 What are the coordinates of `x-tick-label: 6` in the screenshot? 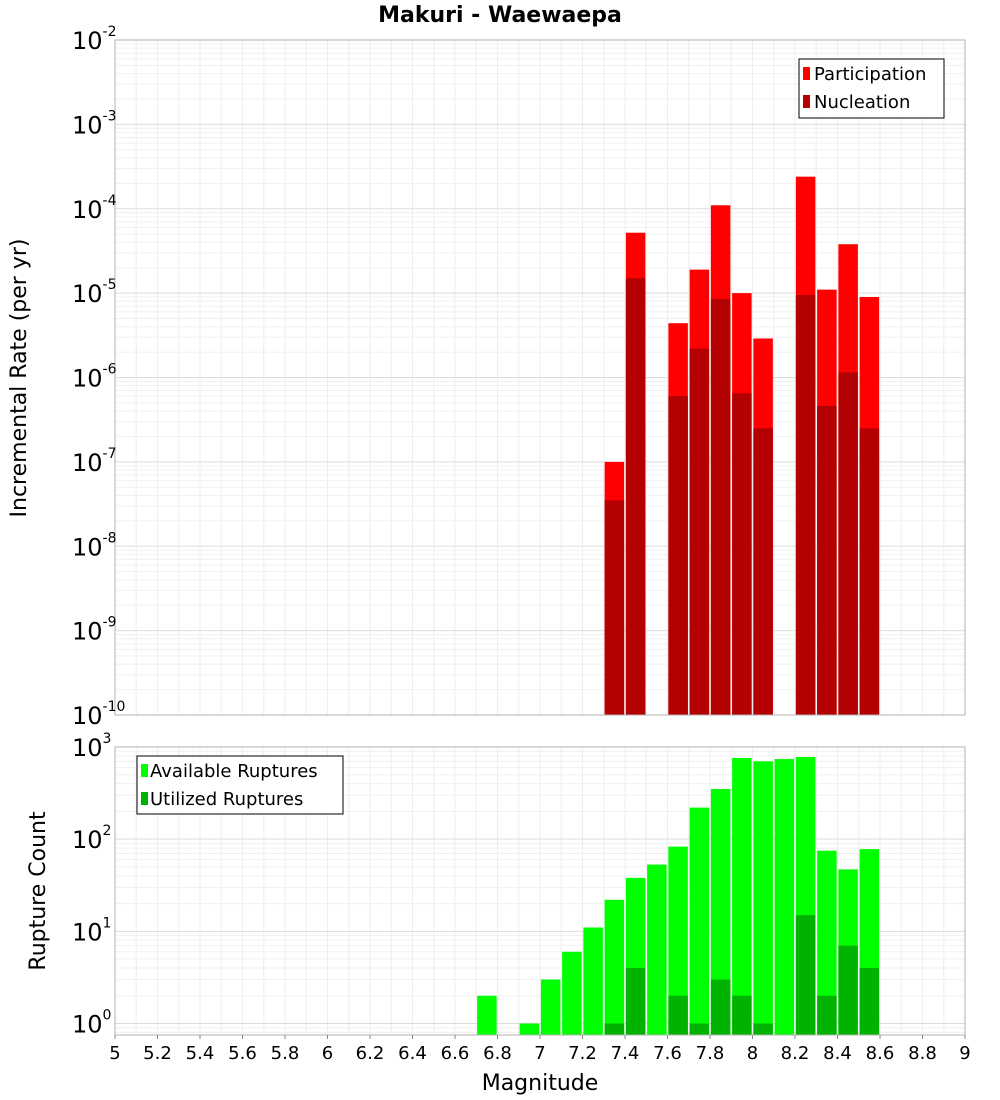 It's located at (327, 1053).